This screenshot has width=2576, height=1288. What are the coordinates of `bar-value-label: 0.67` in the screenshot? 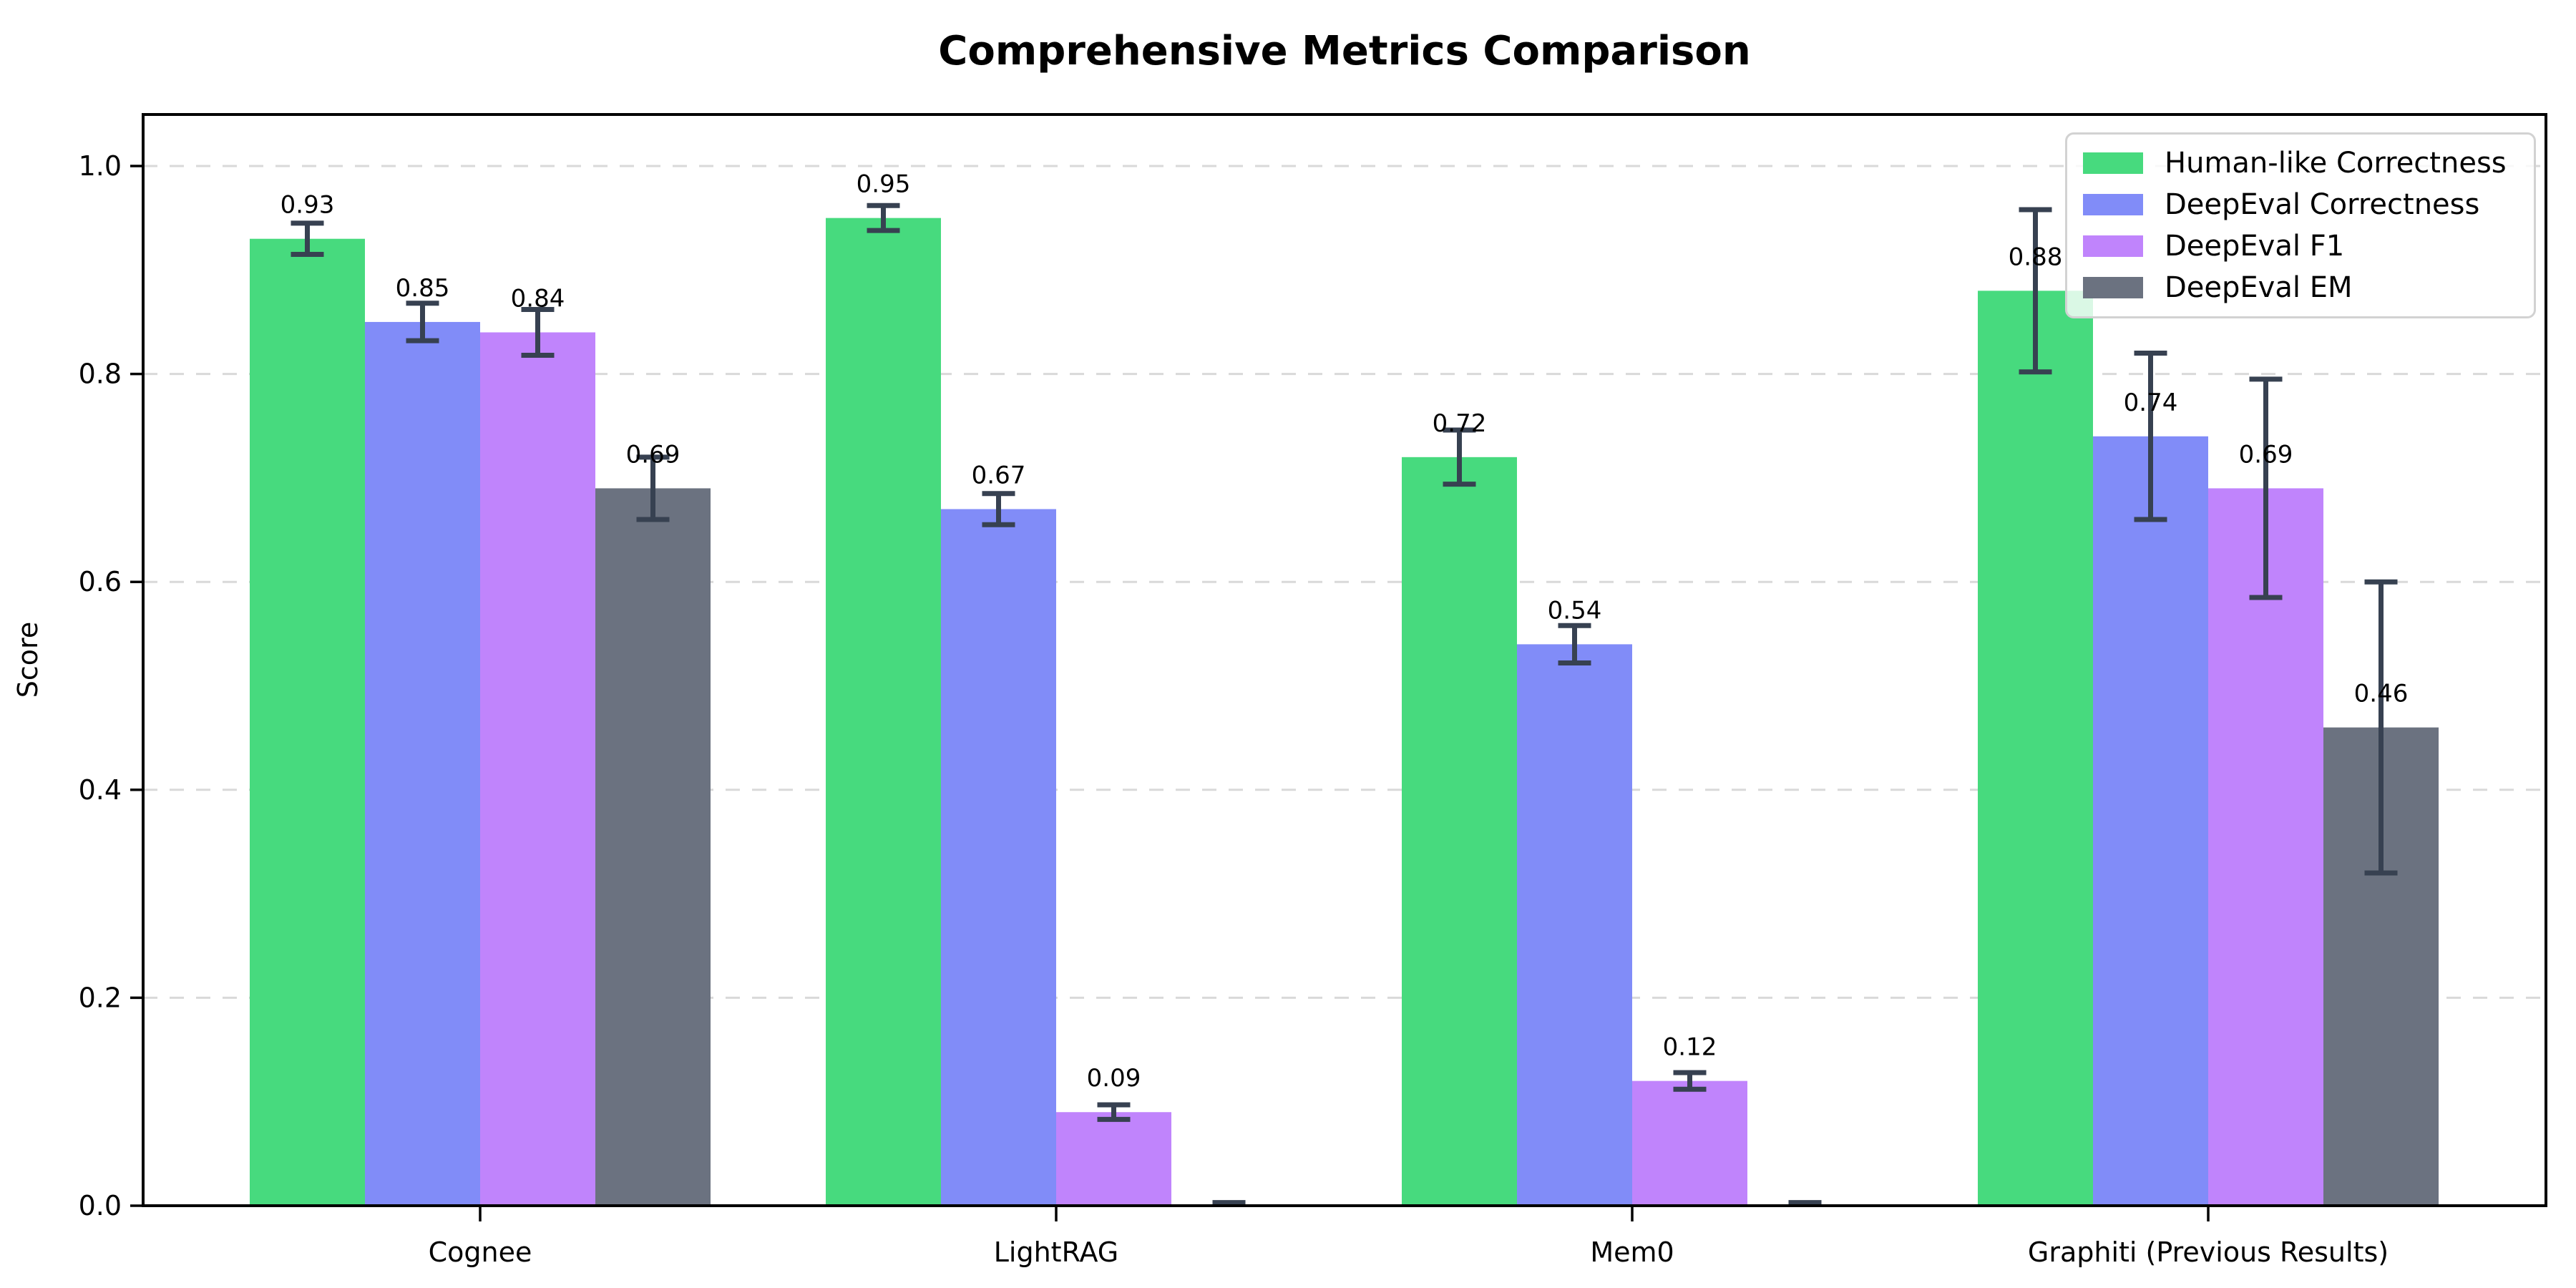 It's located at (999, 475).